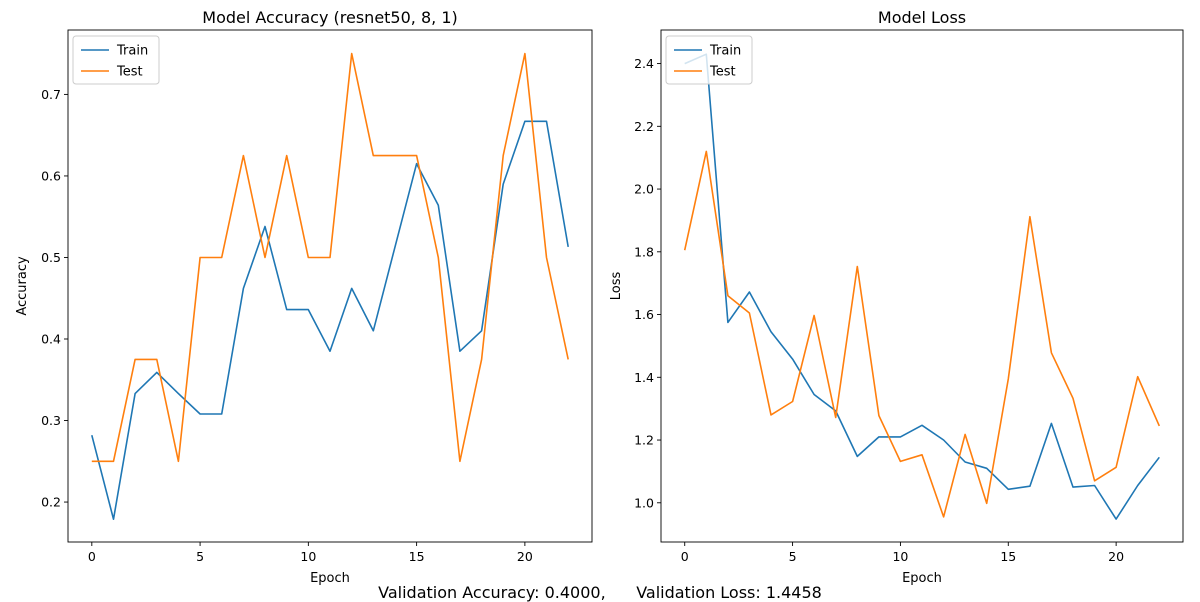 This screenshot has width=1200, height=602. Describe the element at coordinates (644, 126) in the screenshot. I see `y-tick-label: 2.2` at that location.